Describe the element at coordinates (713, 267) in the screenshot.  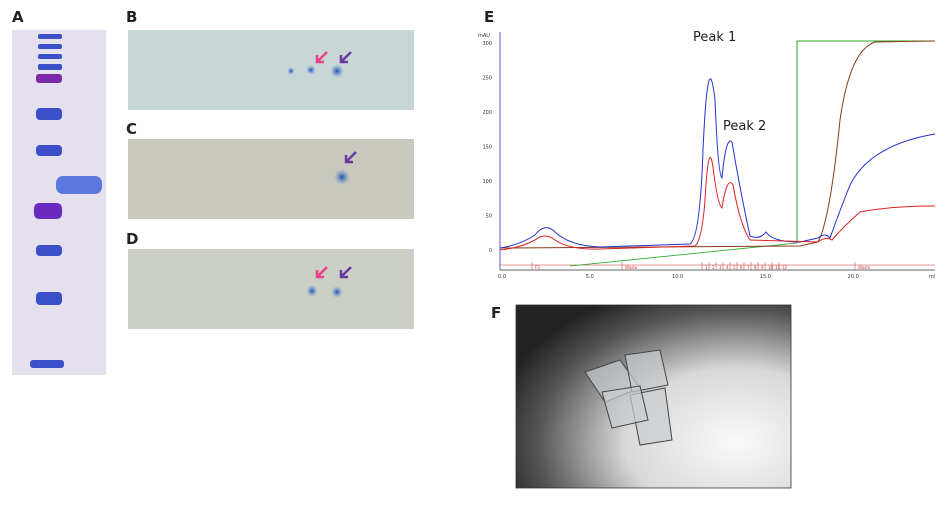
I see `fraction-label: 2` at that location.